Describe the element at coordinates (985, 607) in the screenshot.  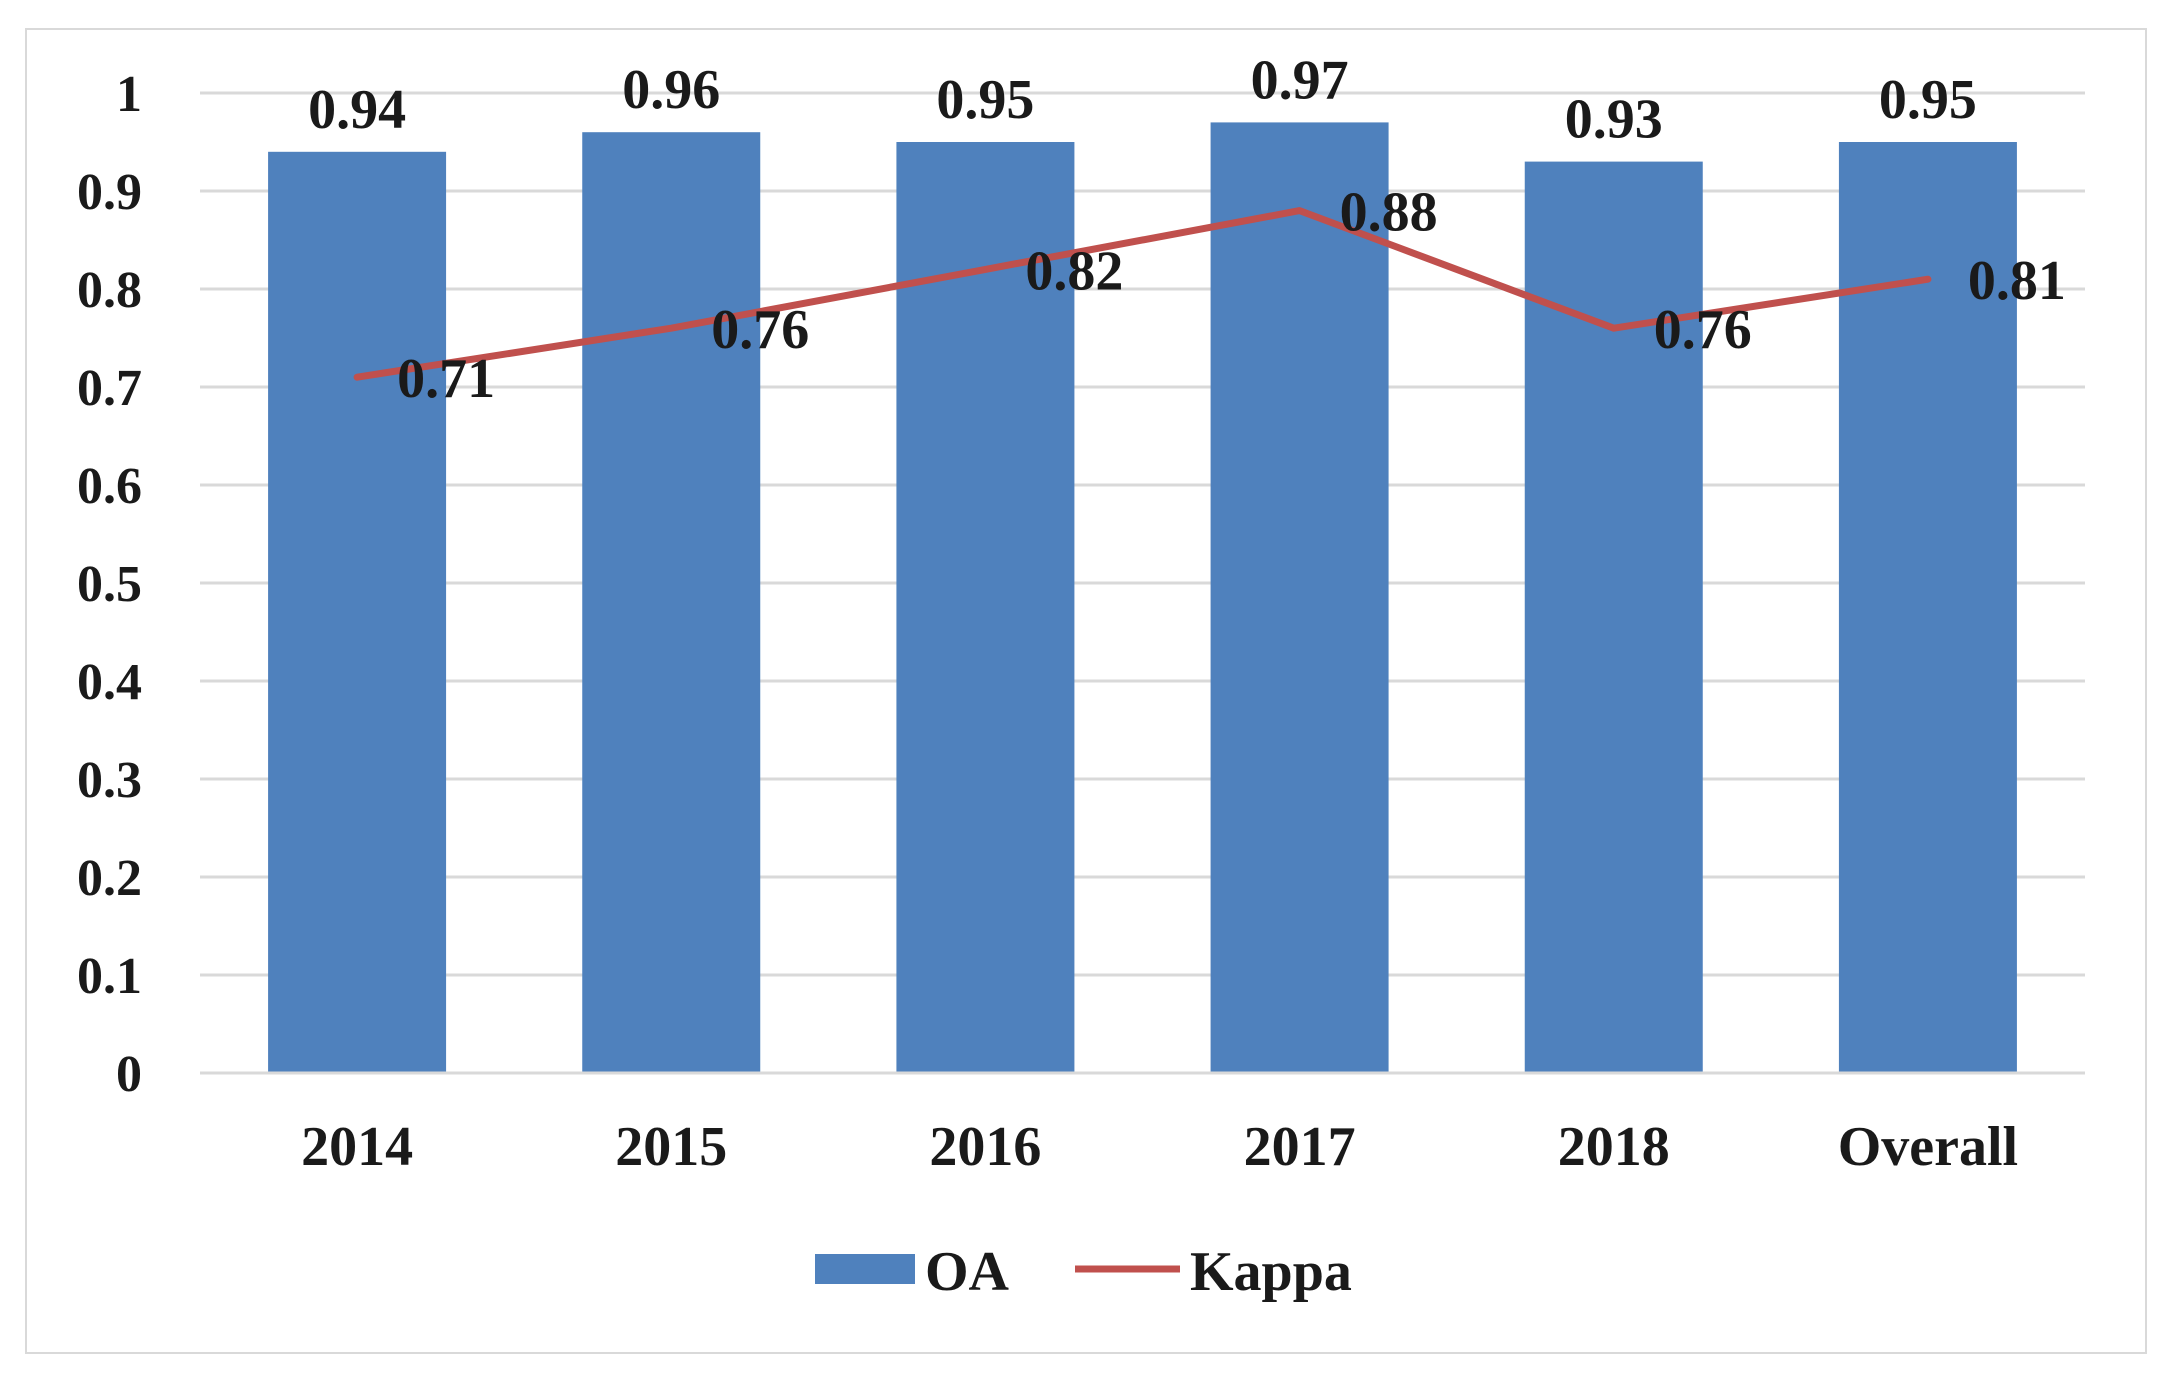
I see `oa-bar-2016` at that location.